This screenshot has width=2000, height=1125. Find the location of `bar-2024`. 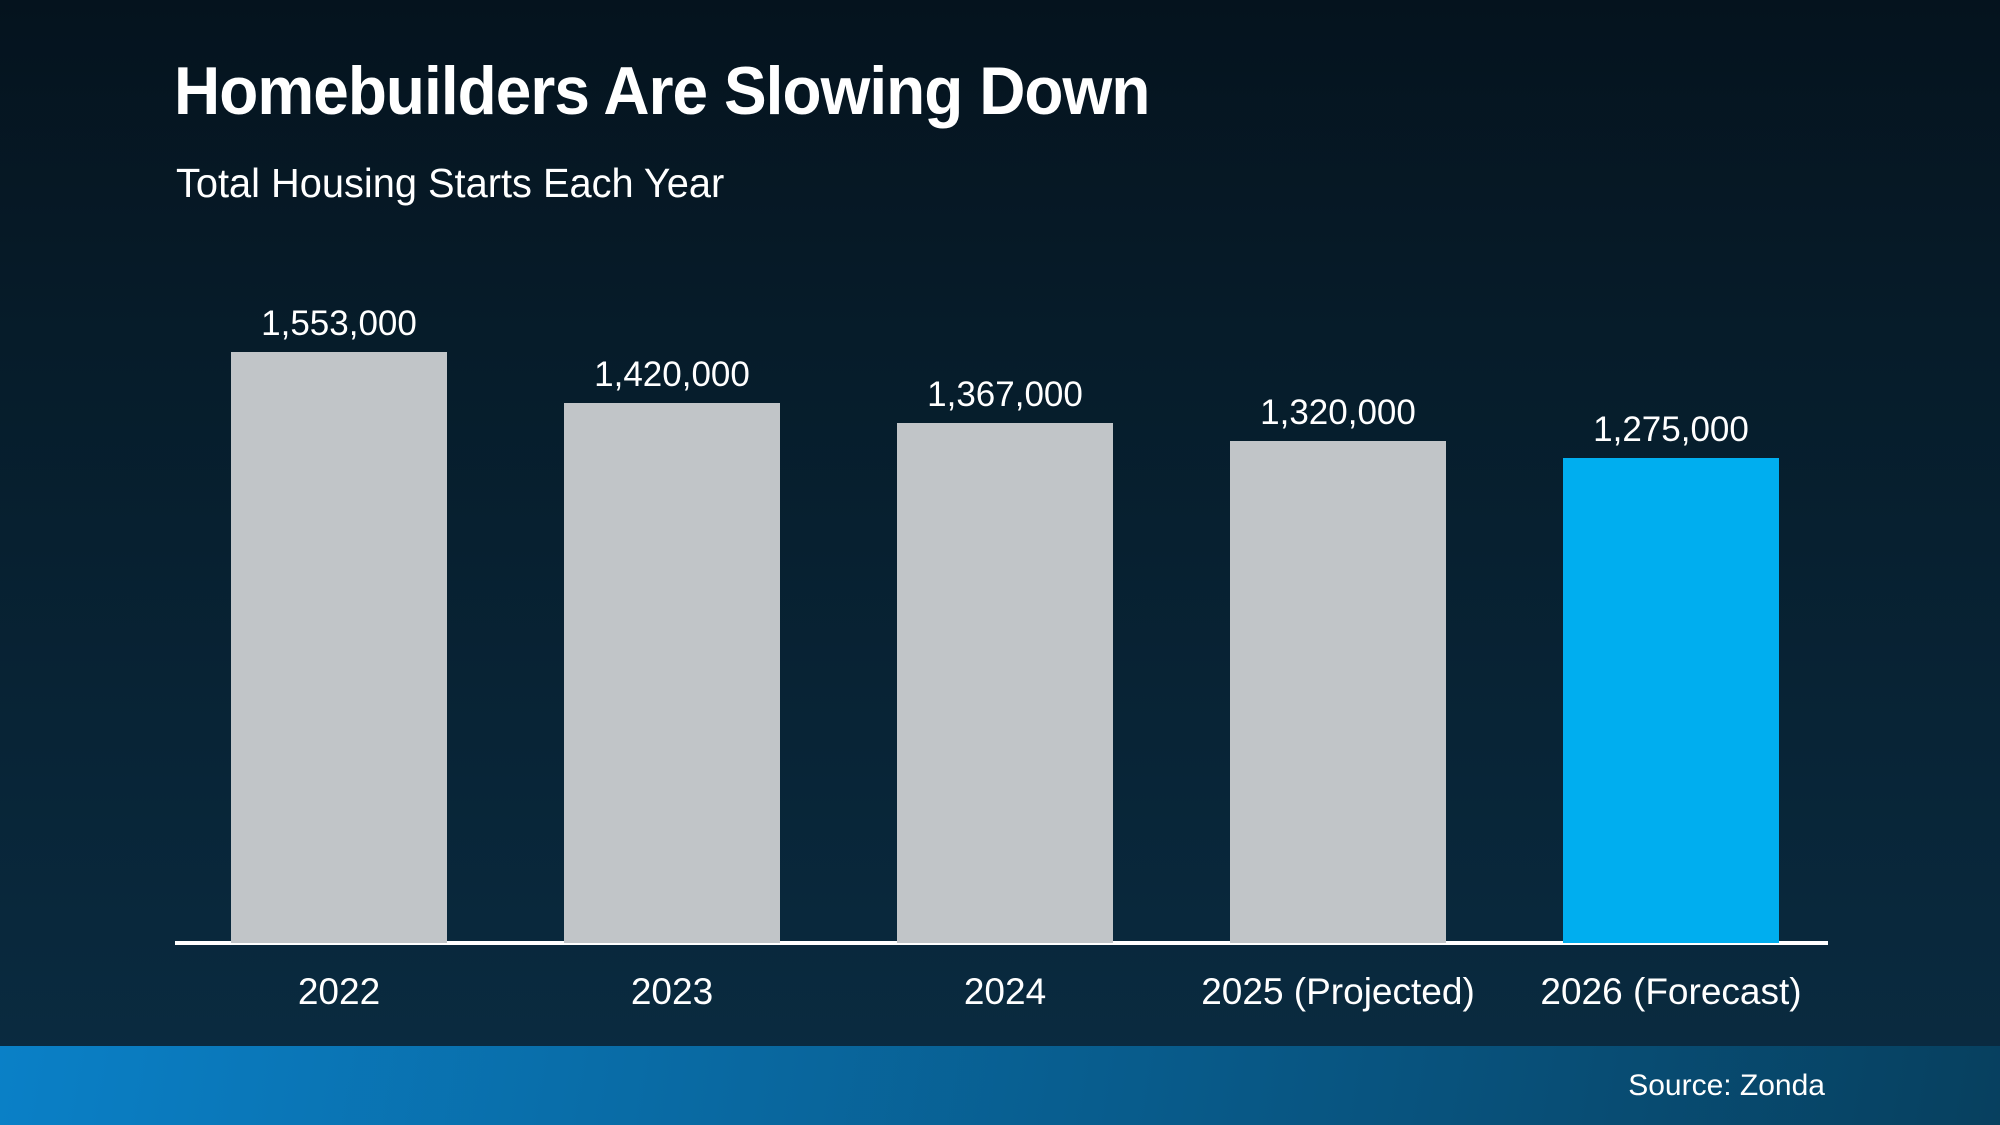

bar-2024 is located at coordinates (1005, 683).